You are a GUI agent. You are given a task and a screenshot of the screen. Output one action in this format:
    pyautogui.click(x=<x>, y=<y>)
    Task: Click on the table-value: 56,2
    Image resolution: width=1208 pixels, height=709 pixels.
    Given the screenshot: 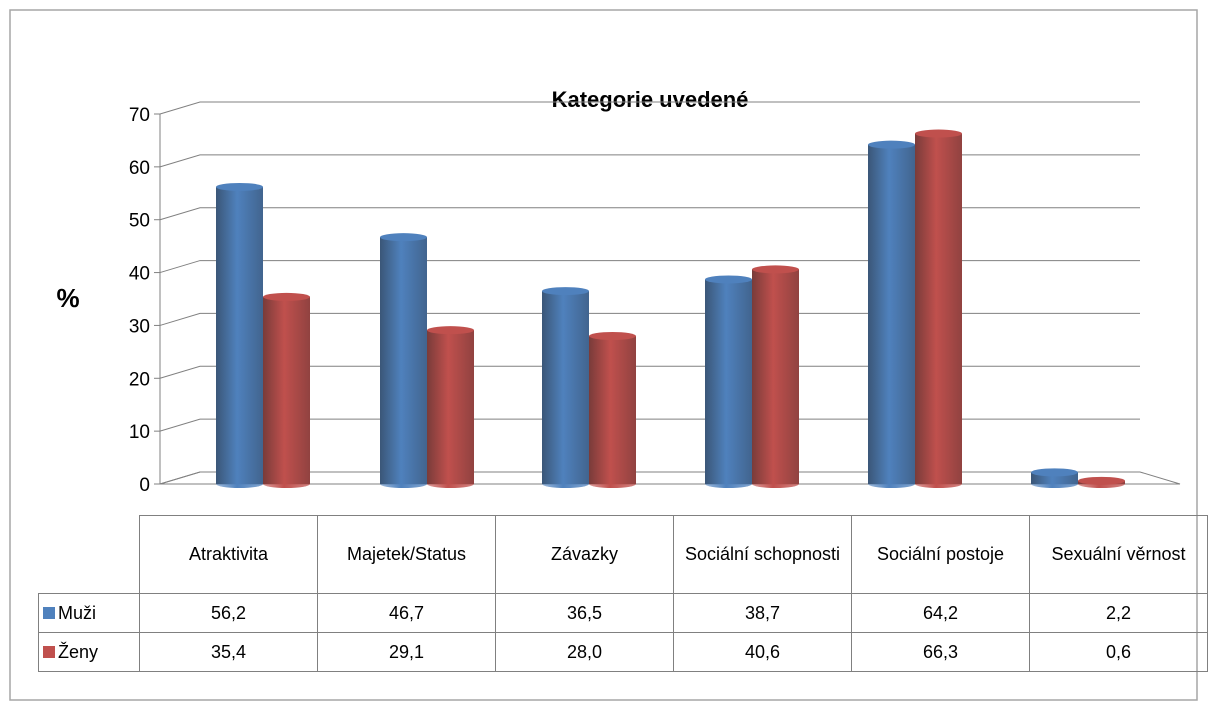 What is the action you would take?
    pyautogui.click(x=228, y=613)
    